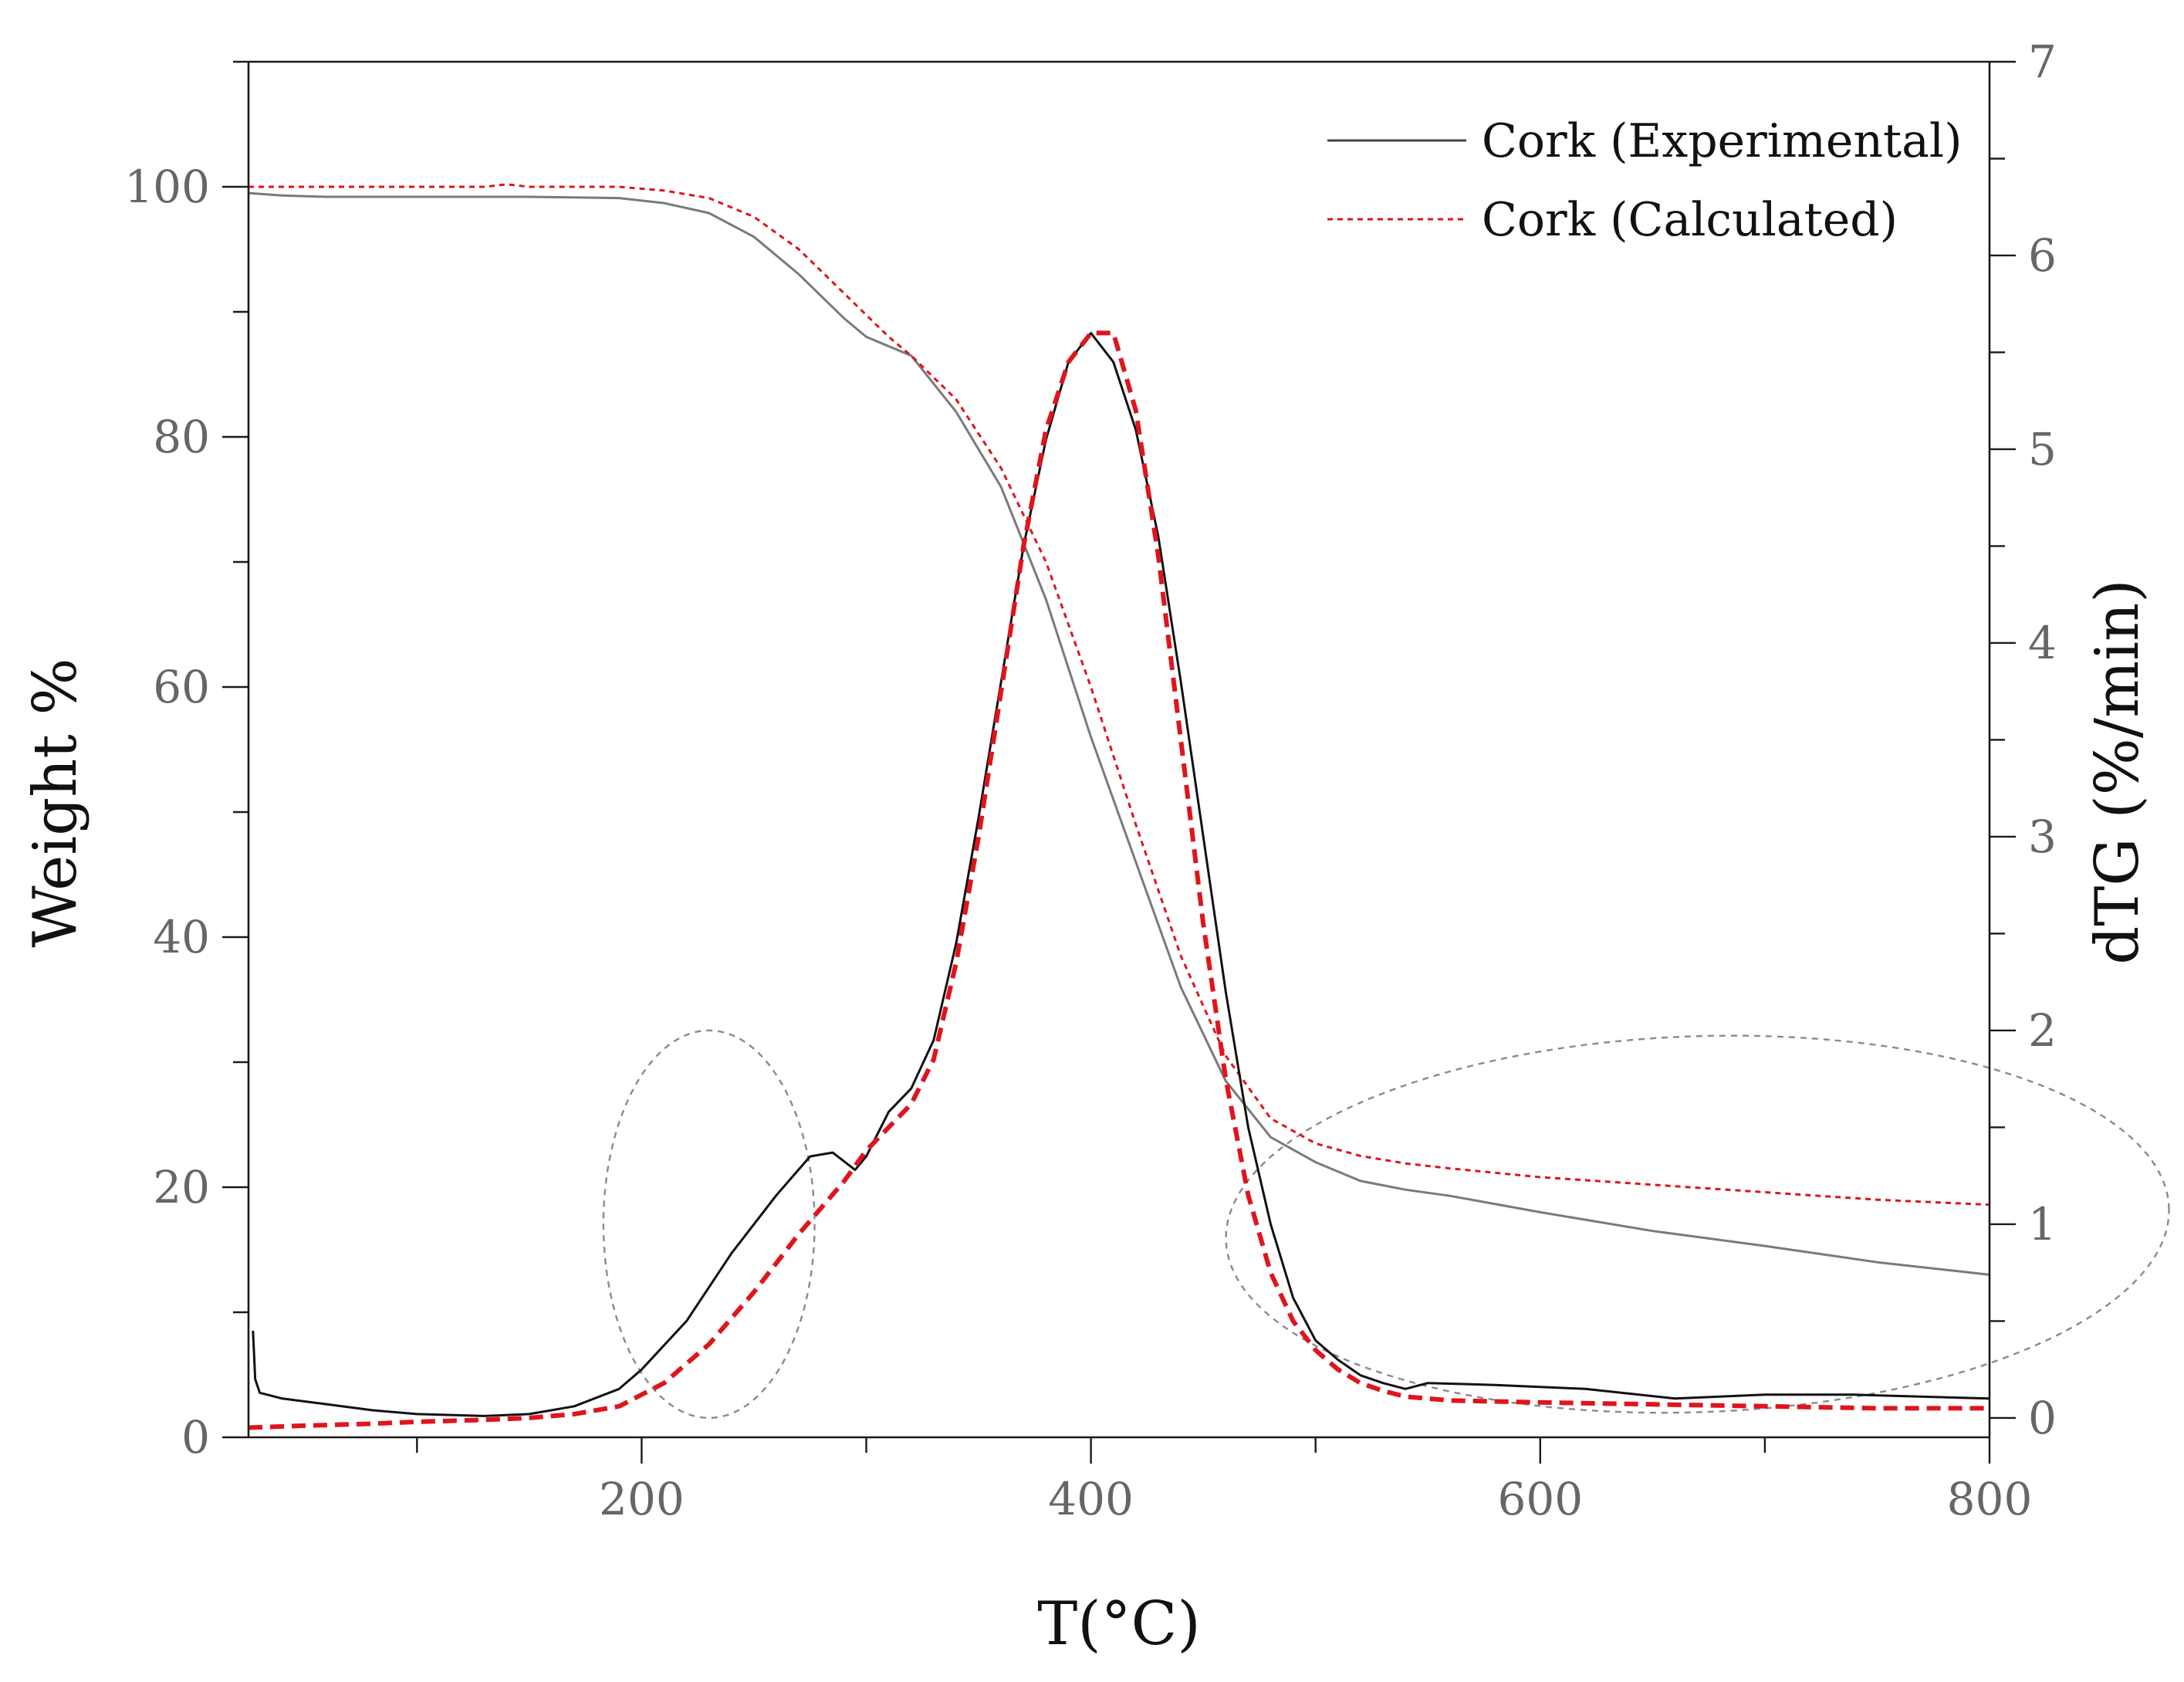  I want to click on y-axis-title: Weight %, so click(55, 802).